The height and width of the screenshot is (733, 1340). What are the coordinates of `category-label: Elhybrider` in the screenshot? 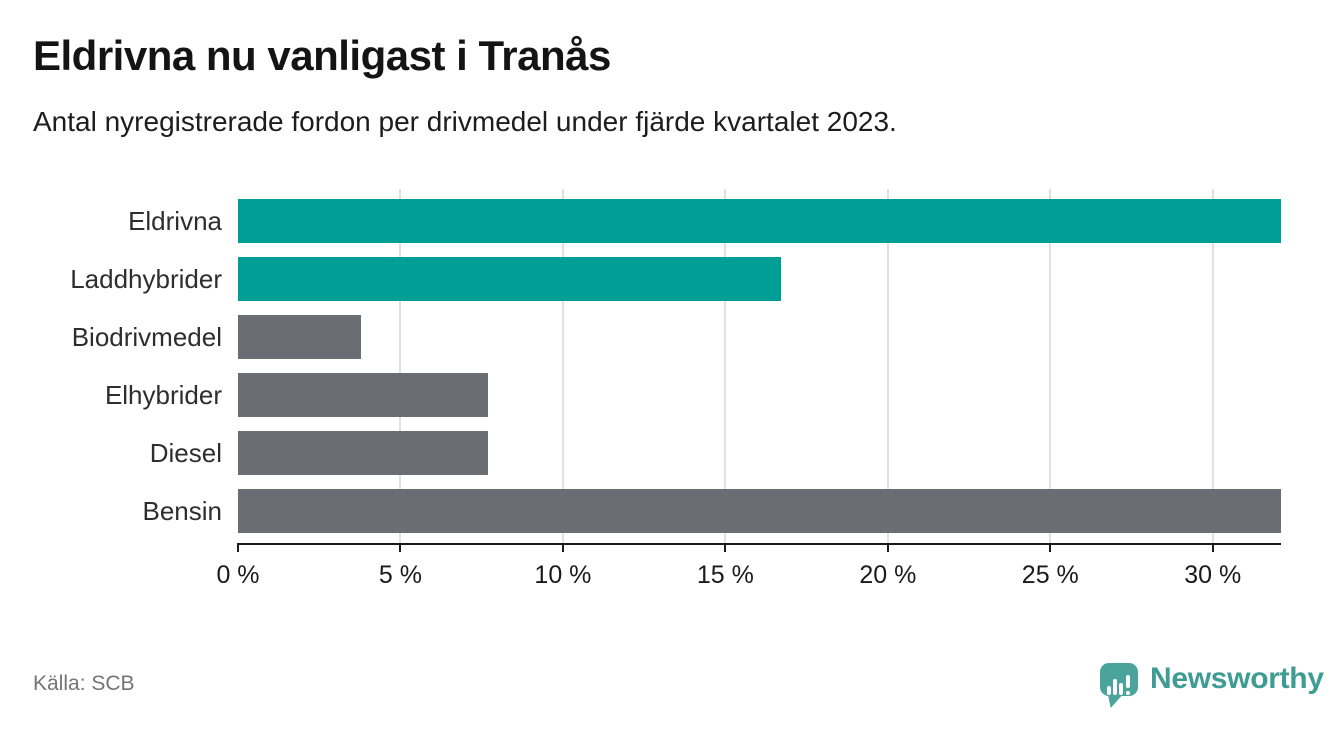 It's located at (163, 395).